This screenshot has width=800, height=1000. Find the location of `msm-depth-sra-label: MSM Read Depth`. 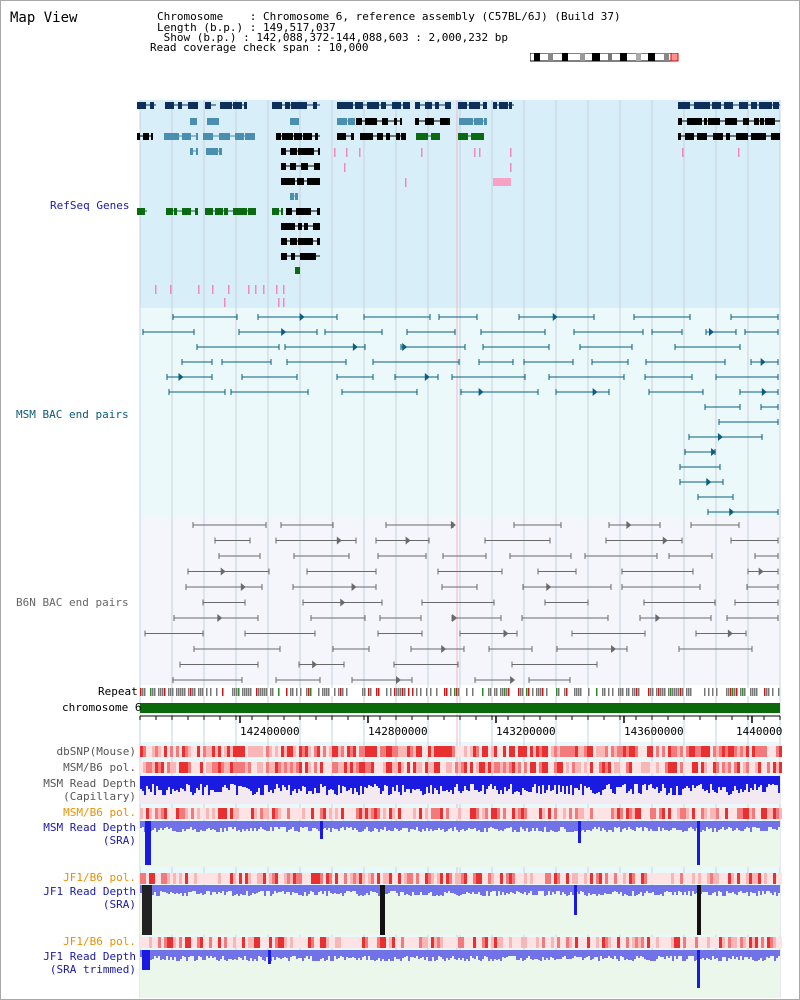

msm-depth-sra-label: MSM Read Depth is located at coordinates (89, 827).